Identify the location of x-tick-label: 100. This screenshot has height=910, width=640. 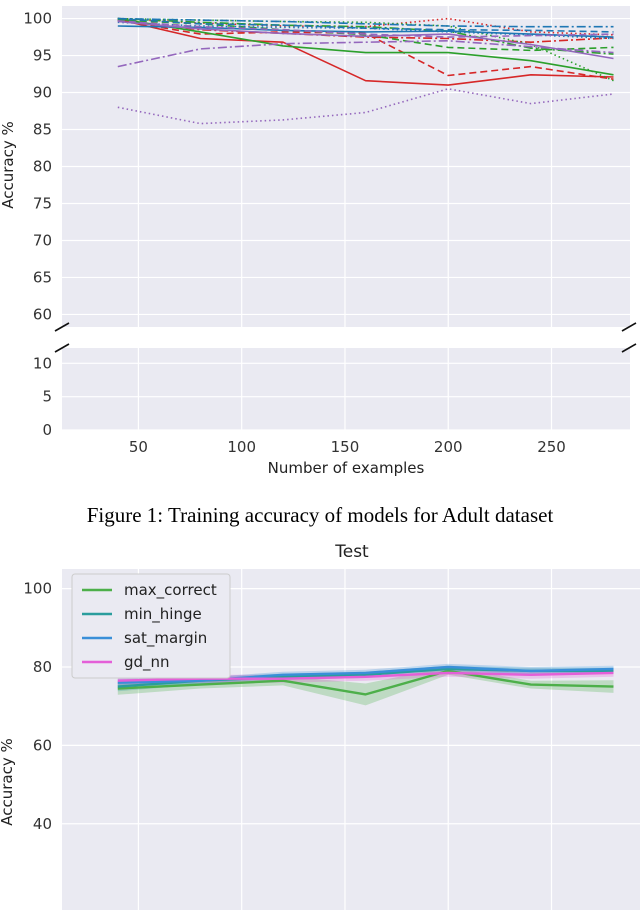
(241, 447).